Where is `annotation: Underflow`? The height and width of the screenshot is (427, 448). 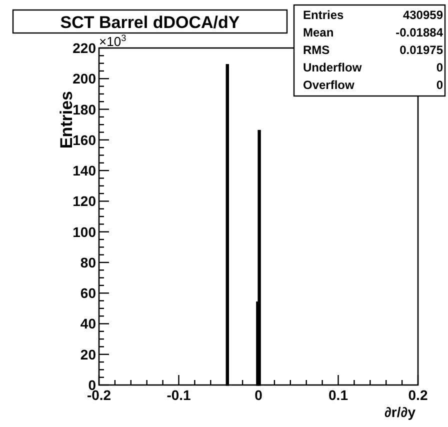 annotation: Underflow is located at coordinates (332, 67).